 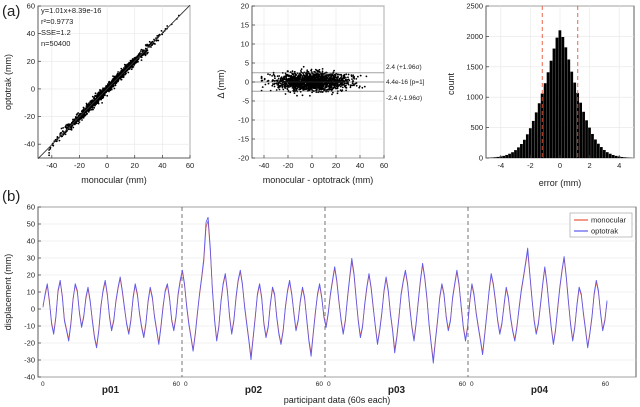 I want to click on p4-ytick-label: -30, so click(x=29, y=360).